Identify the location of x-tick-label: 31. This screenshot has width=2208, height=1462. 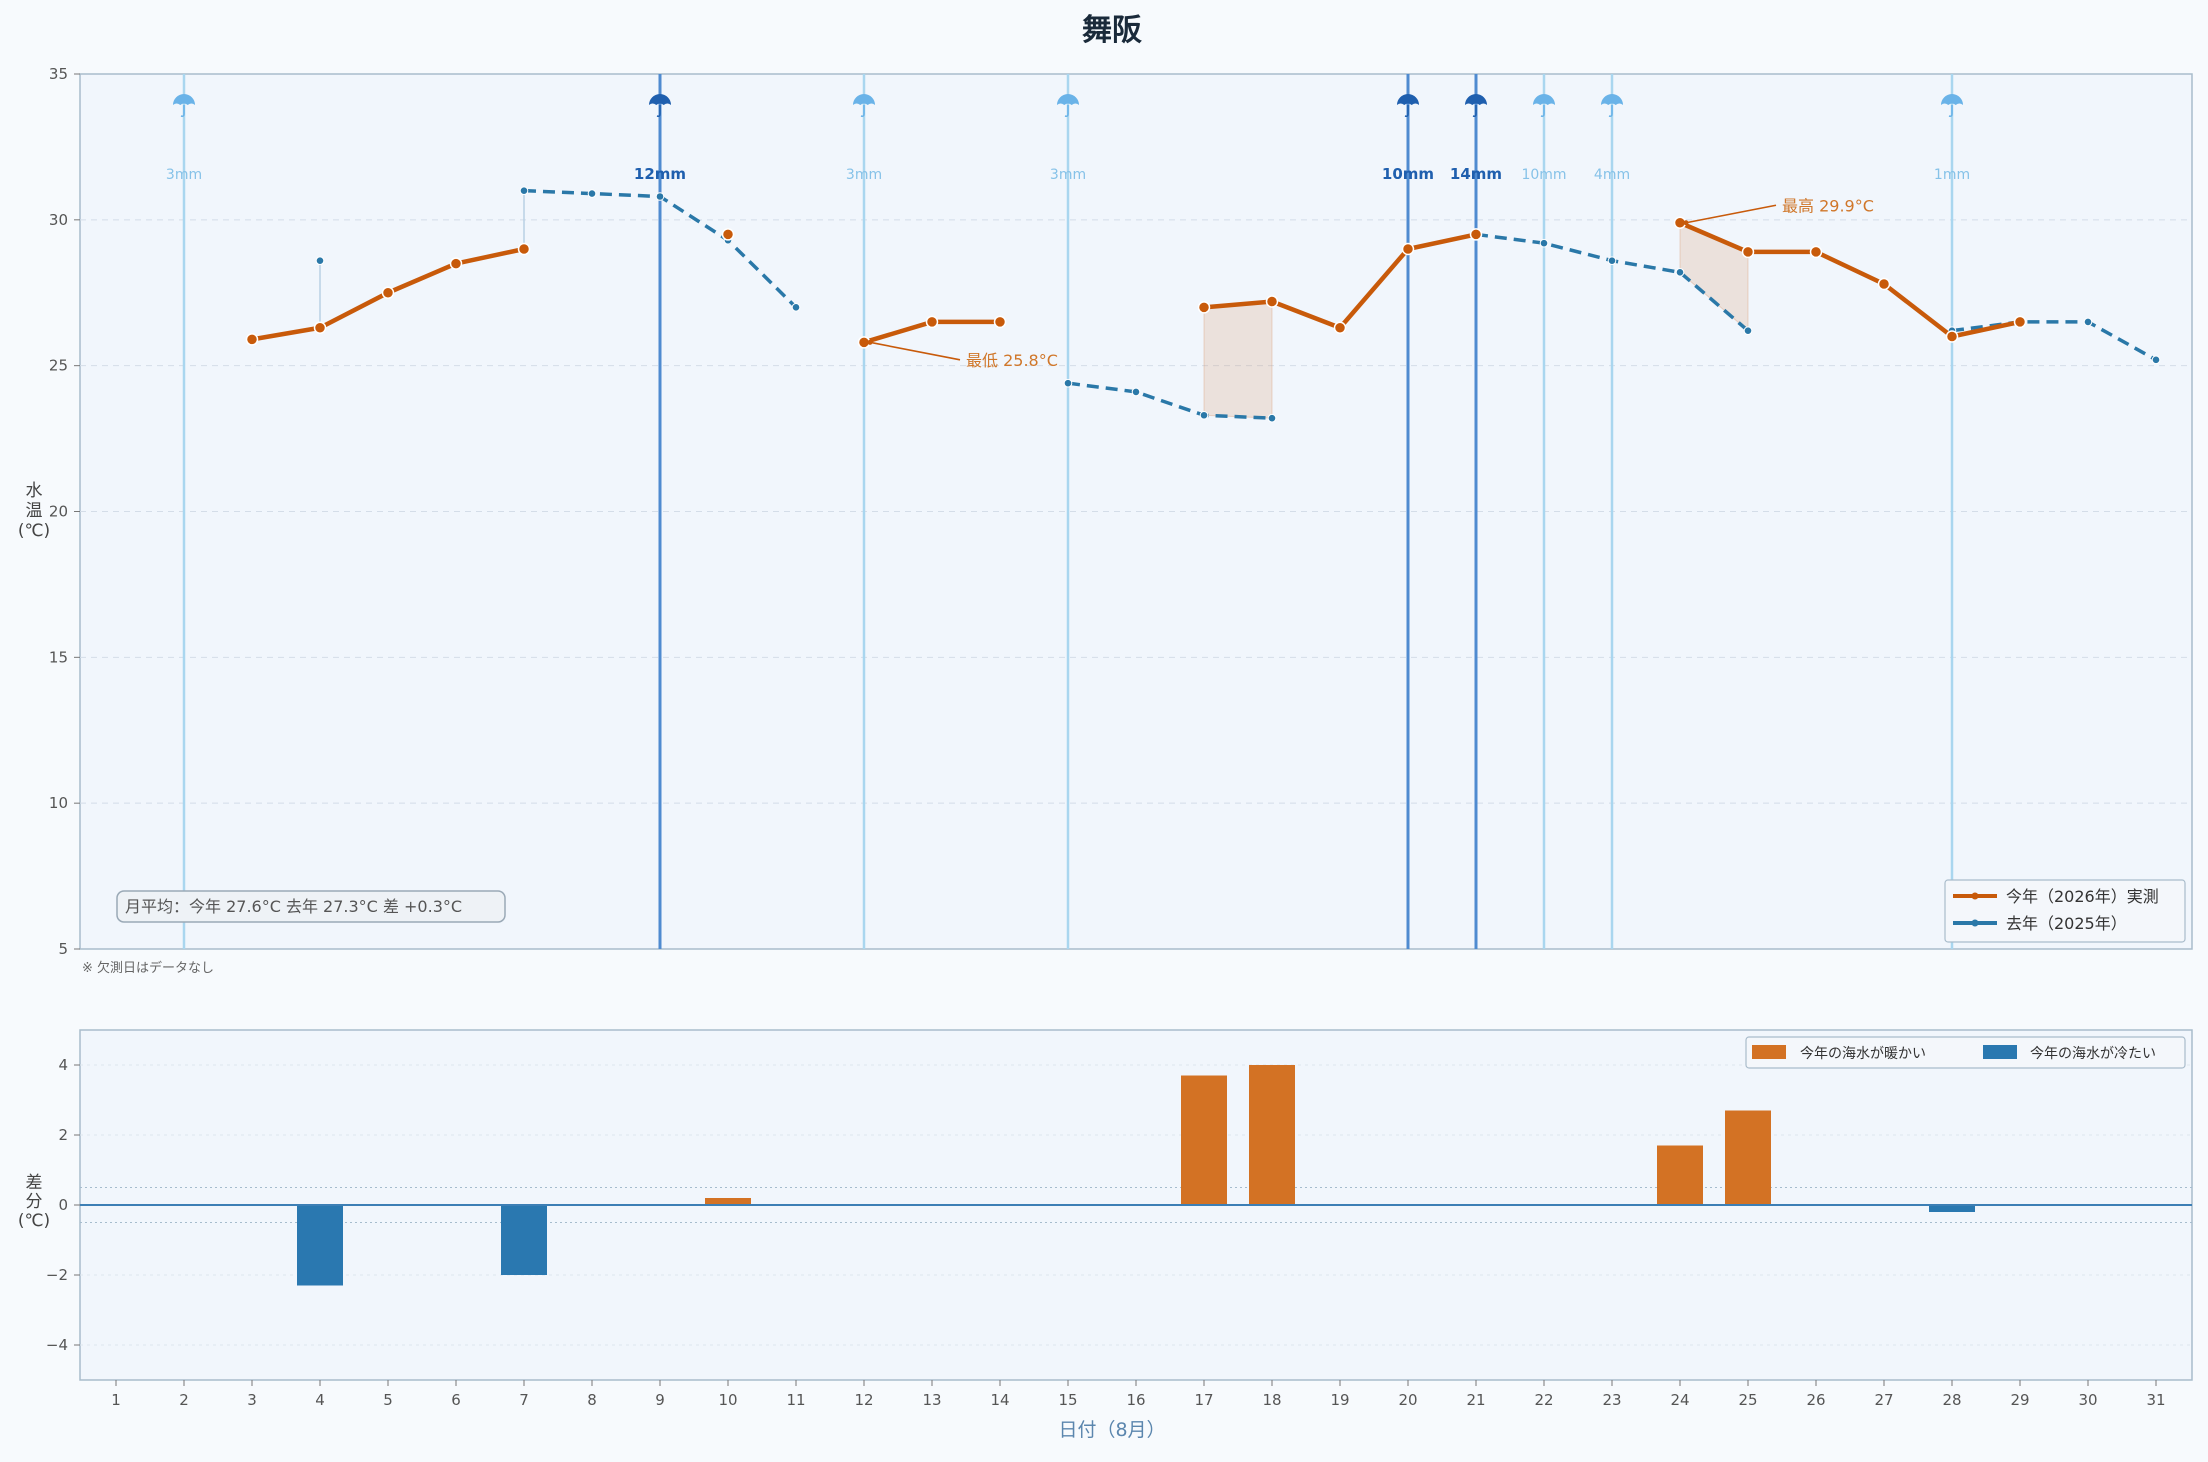
(2155, 1400).